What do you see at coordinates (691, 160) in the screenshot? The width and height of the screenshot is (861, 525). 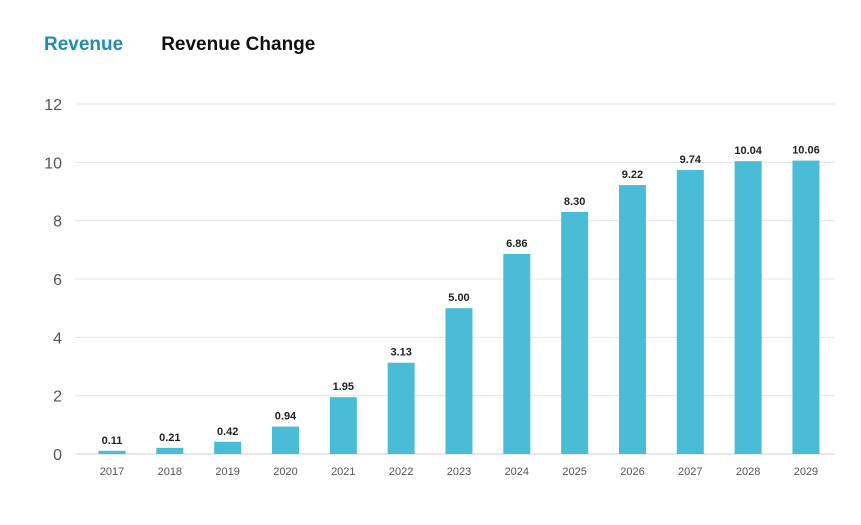 I see `data-label: 9.74` at bounding box center [691, 160].